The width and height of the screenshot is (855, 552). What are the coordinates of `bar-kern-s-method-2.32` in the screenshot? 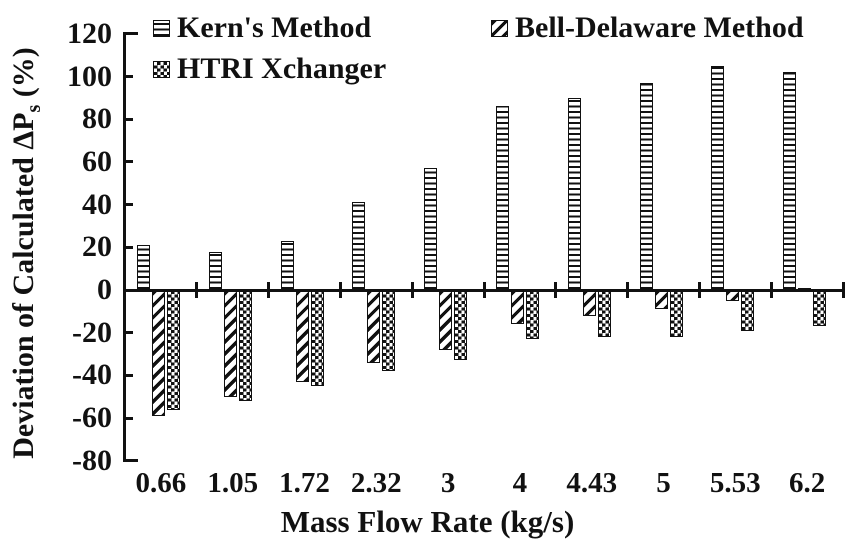 It's located at (359, 246).